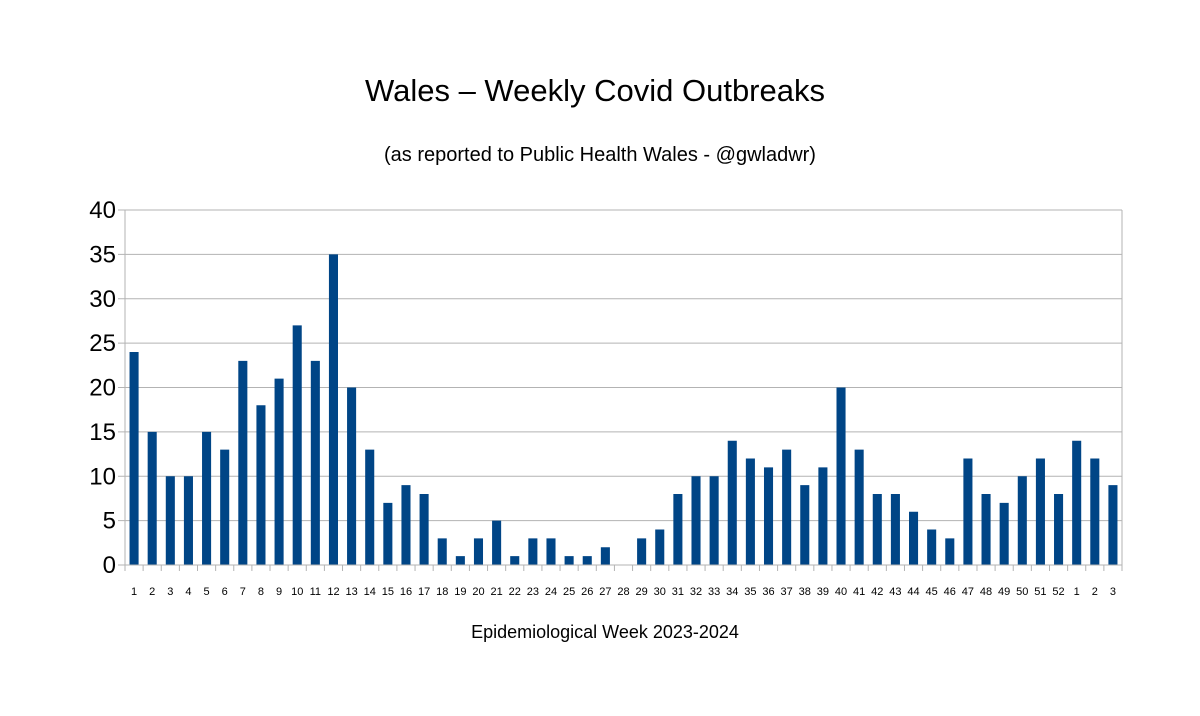  I want to click on x-tick-label: 12, so click(333, 592).